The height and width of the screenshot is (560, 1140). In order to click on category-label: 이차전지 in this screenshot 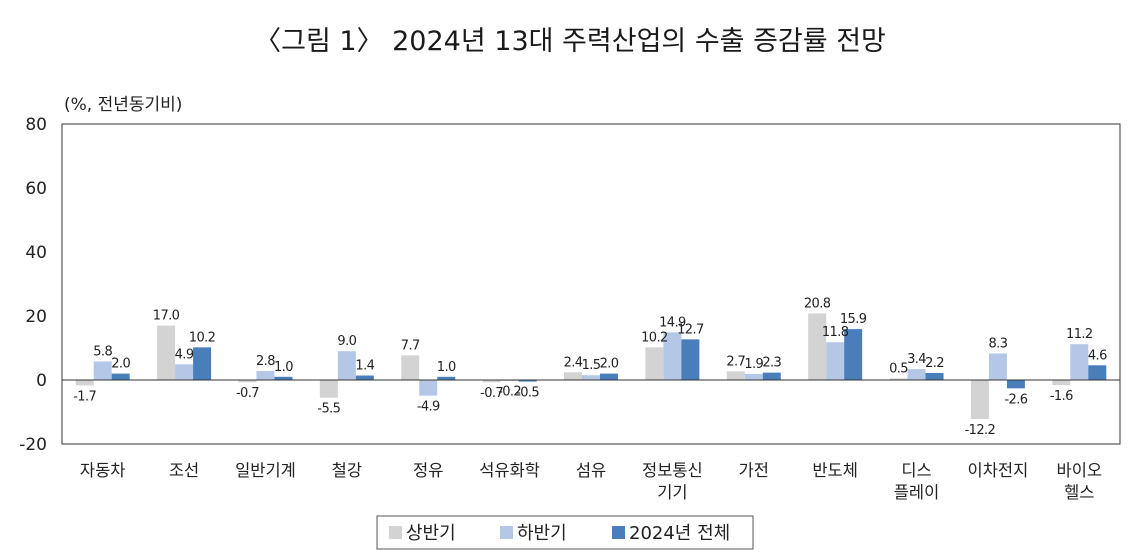, I will do `click(998, 470)`.